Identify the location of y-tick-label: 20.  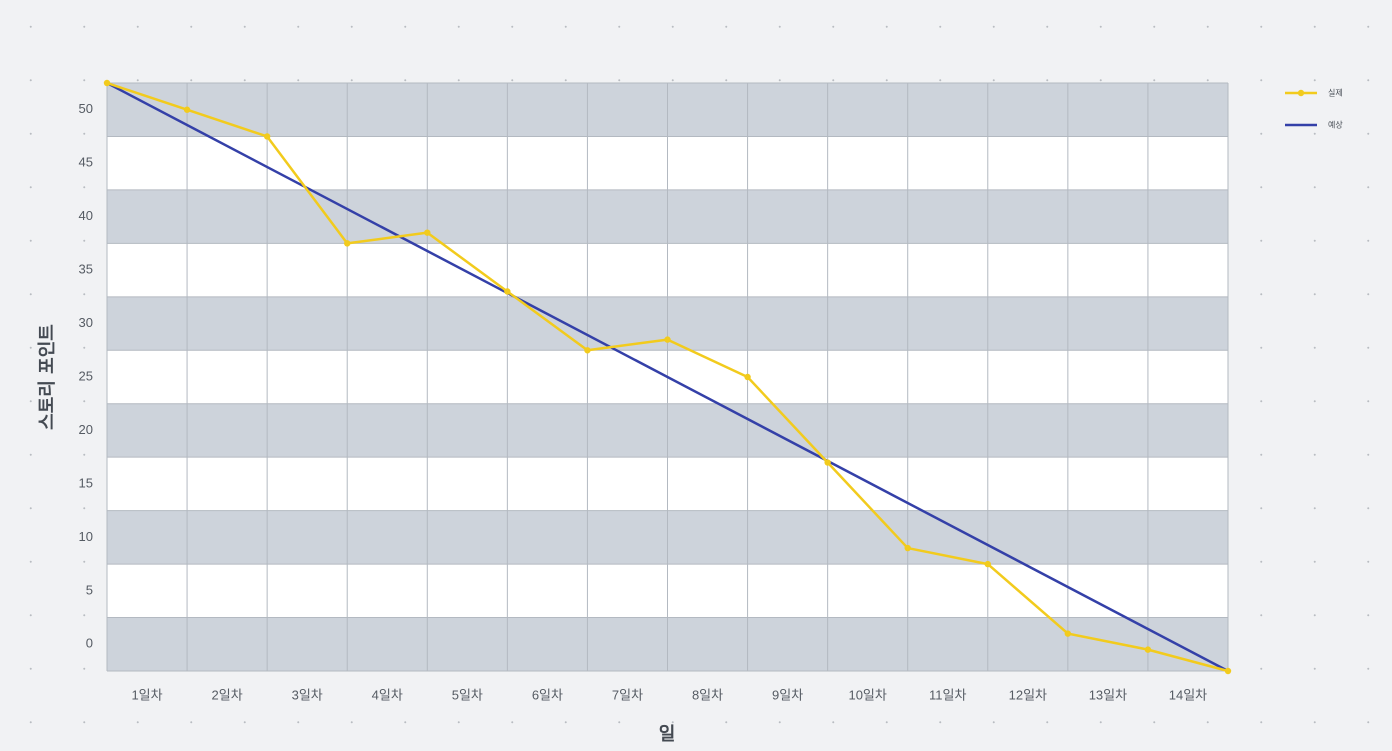
(86, 429).